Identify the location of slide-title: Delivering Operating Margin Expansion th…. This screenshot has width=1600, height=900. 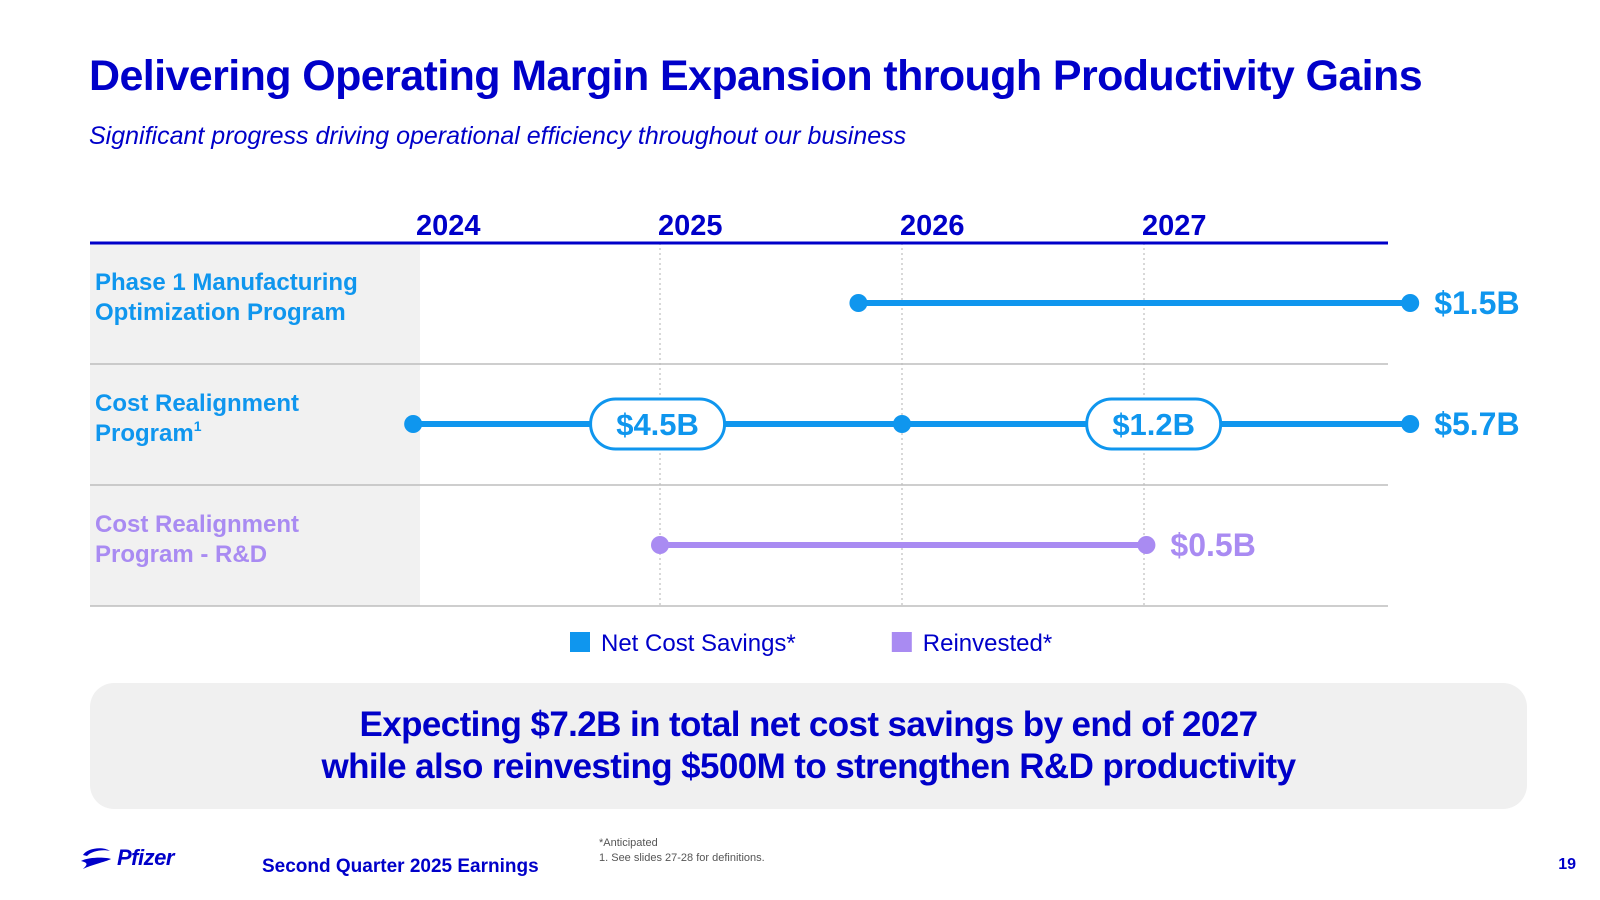
(756, 76).